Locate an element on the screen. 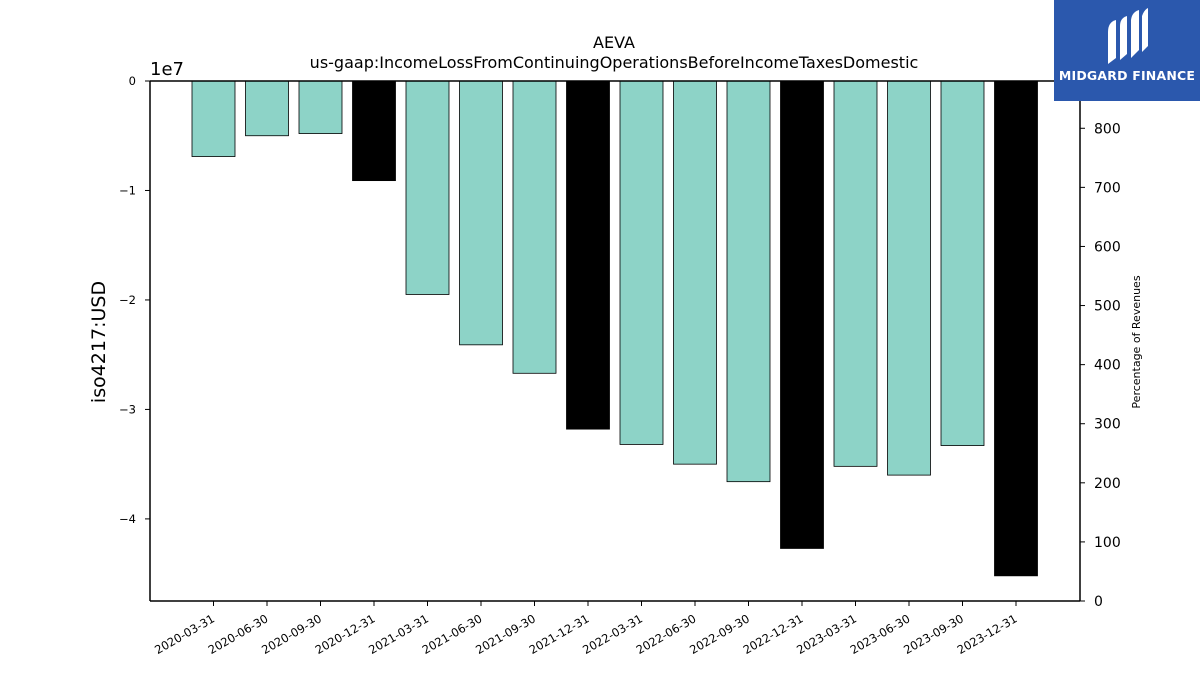 This screenshot has width=1200, height=675. x-tick-label: 2020-09-30 is located at coordinates (291, 634).